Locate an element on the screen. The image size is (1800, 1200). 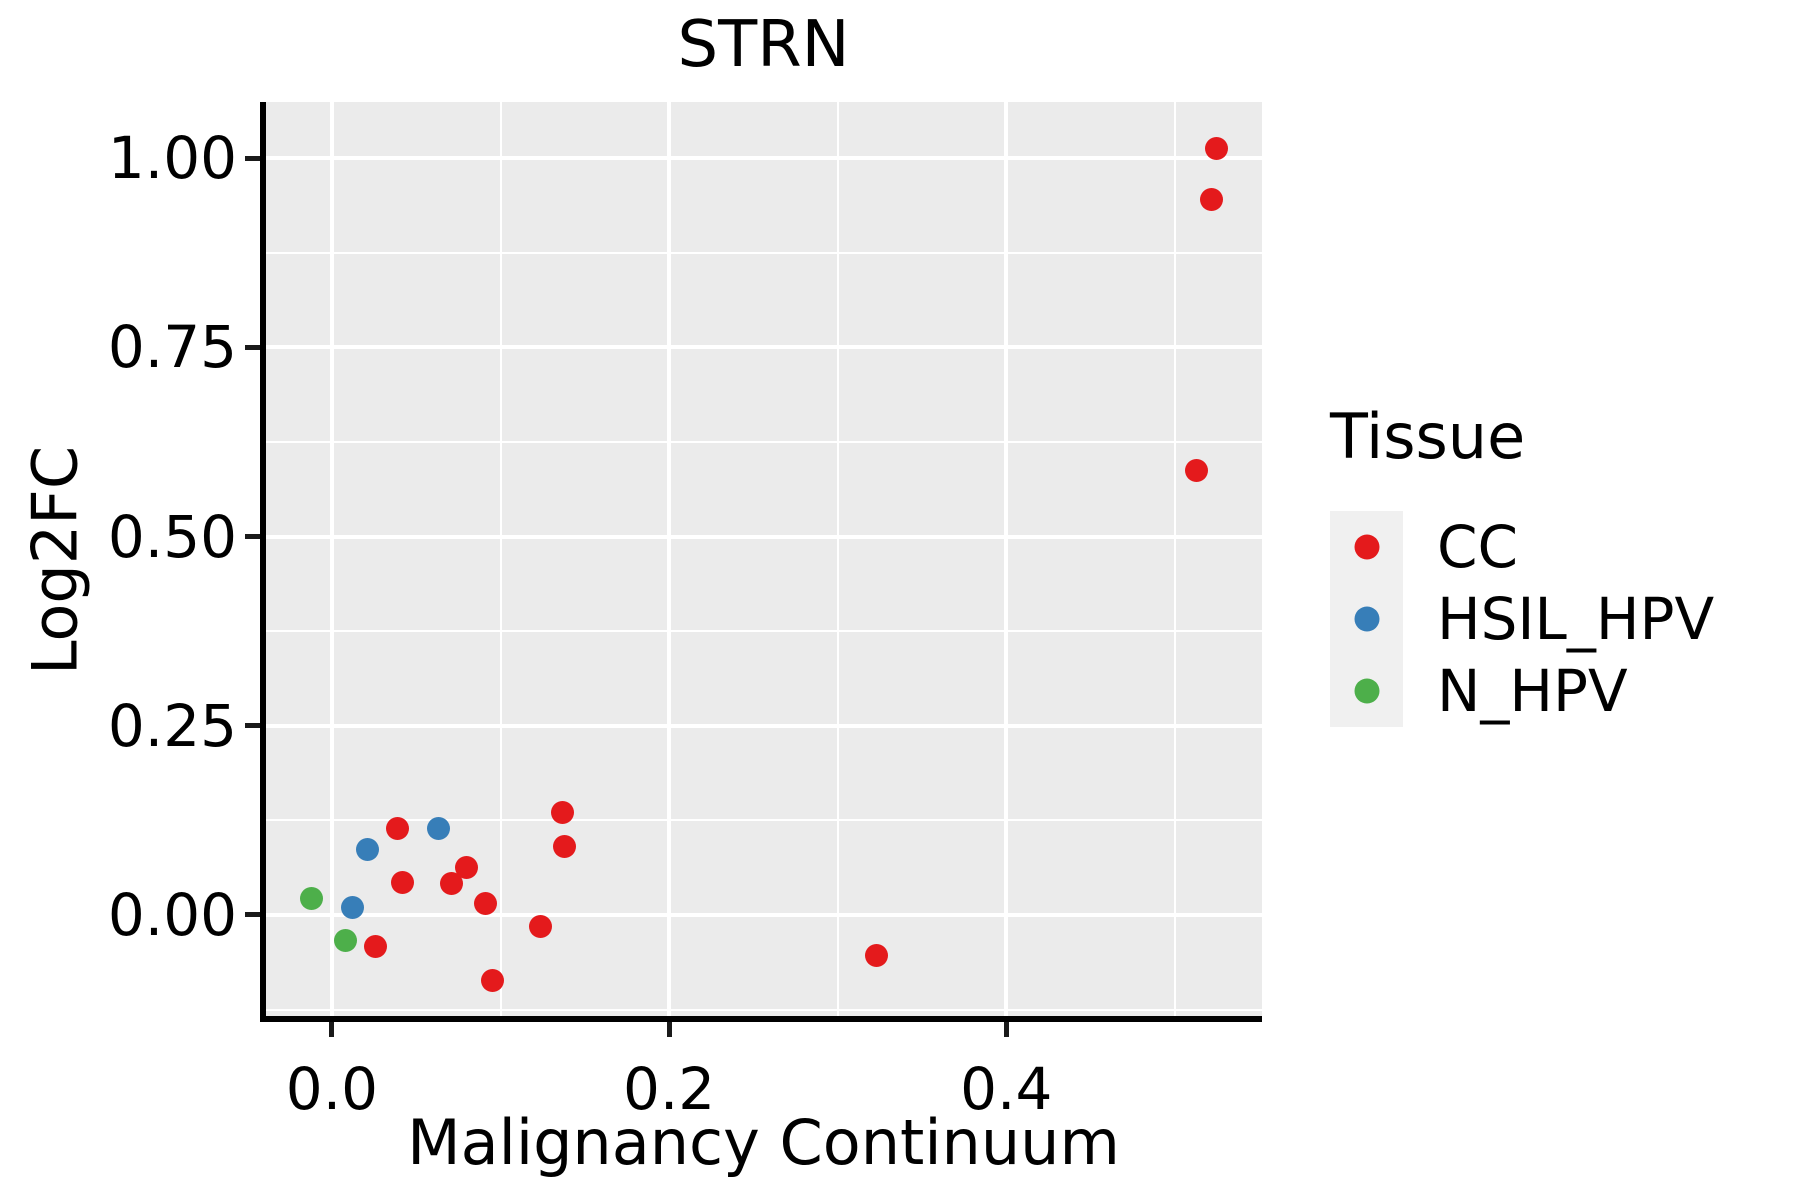
y-axis-title: Log2FC is located at coordinates (55, 560).